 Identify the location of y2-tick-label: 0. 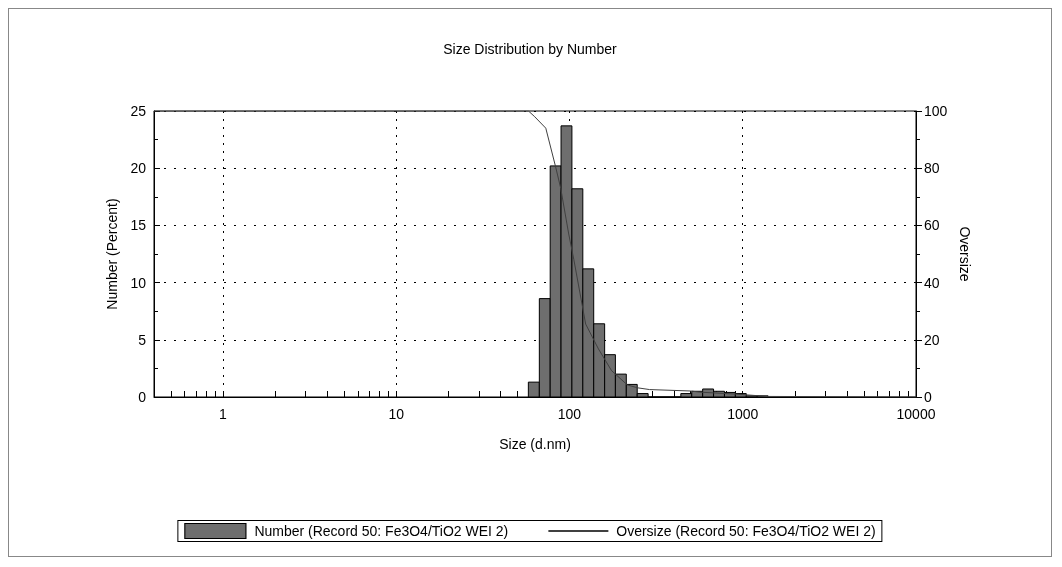
(928, 397).